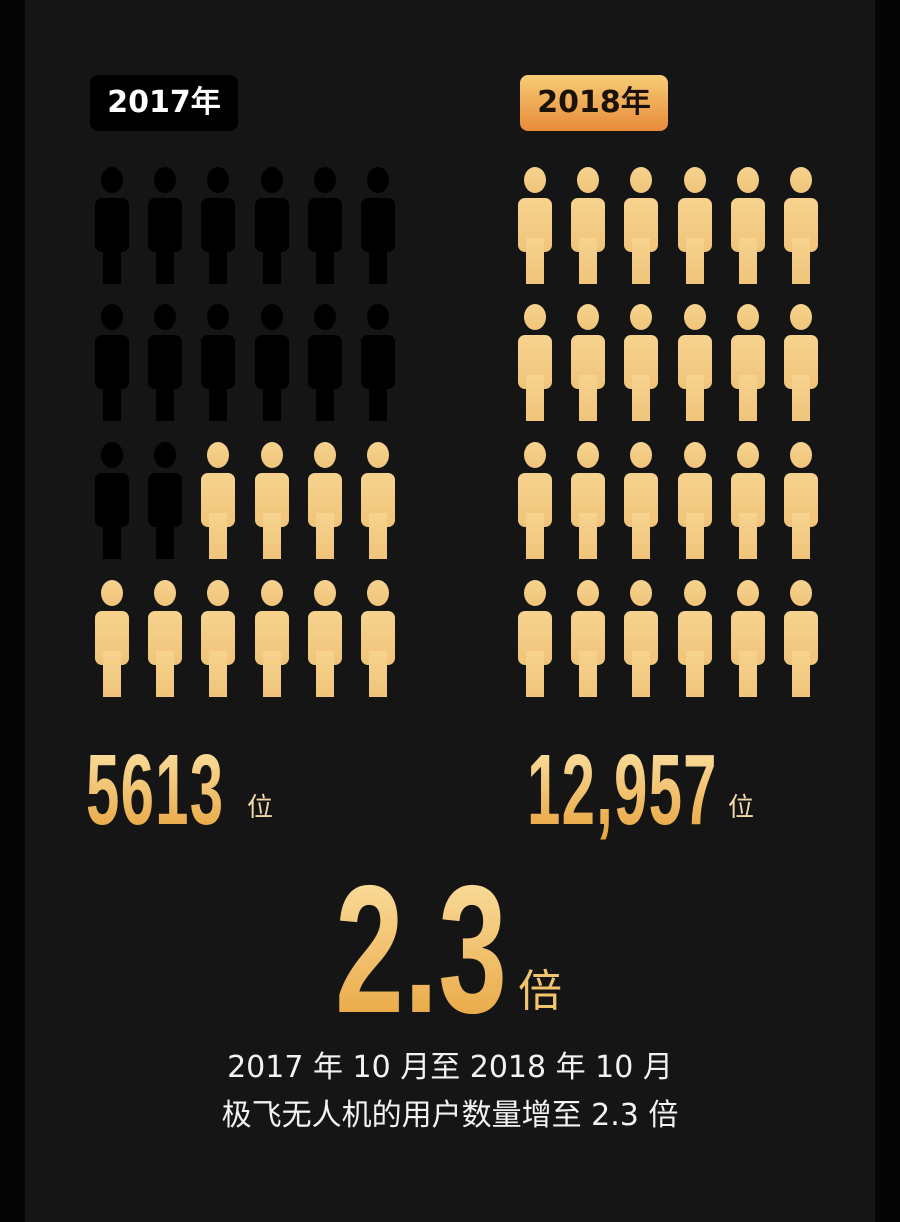 This screenshot has height=1222, width=900. I want to click on growth-ratio: 2.3, so click(421, 949).